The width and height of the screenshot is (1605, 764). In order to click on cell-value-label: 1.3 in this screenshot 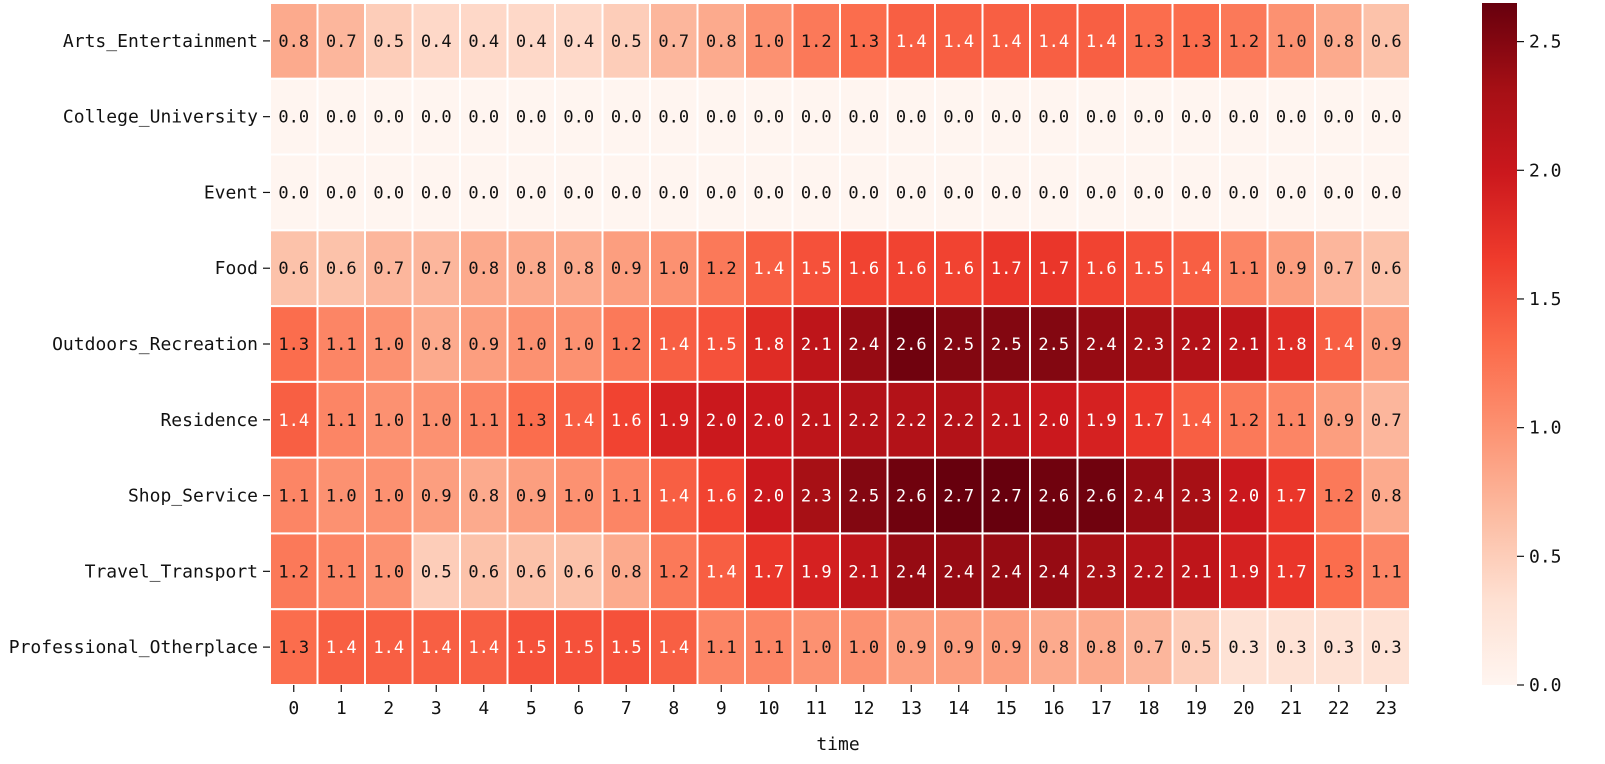, I will do `click(293, 345)`.